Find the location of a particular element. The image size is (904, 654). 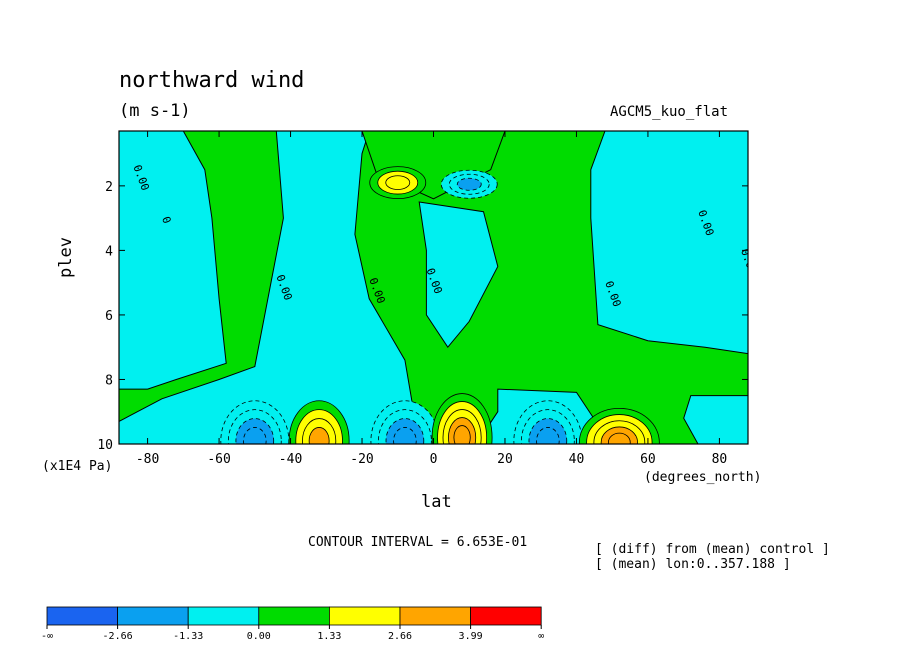

y-axis-unit: (x1E4 Pa) is located at coordinates (77, 466).